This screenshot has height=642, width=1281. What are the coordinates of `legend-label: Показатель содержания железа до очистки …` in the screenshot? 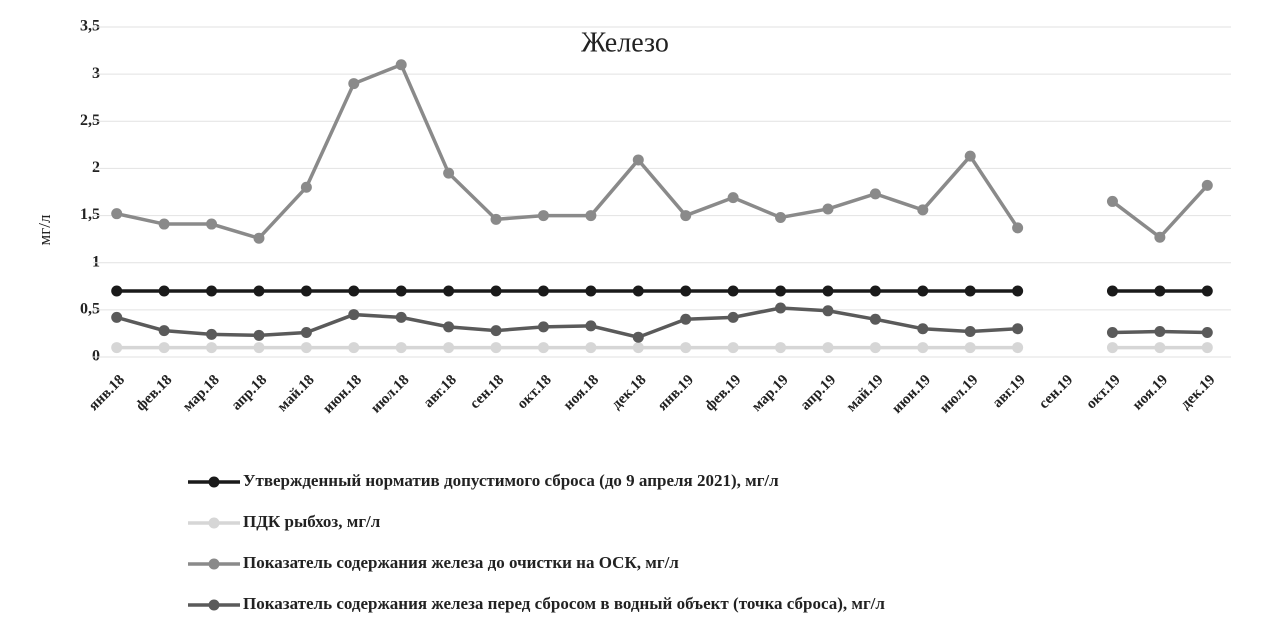 It's located at (461, 562).